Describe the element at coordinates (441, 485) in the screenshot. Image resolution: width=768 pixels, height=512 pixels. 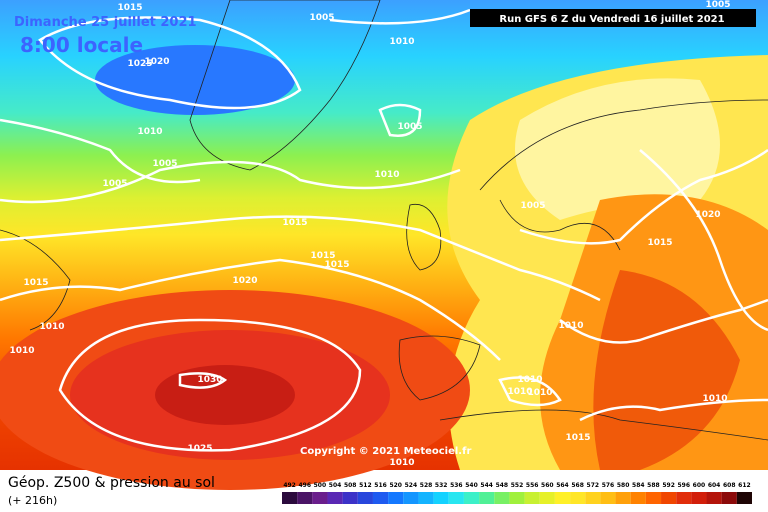
I see `legend-value: 532` at that location.